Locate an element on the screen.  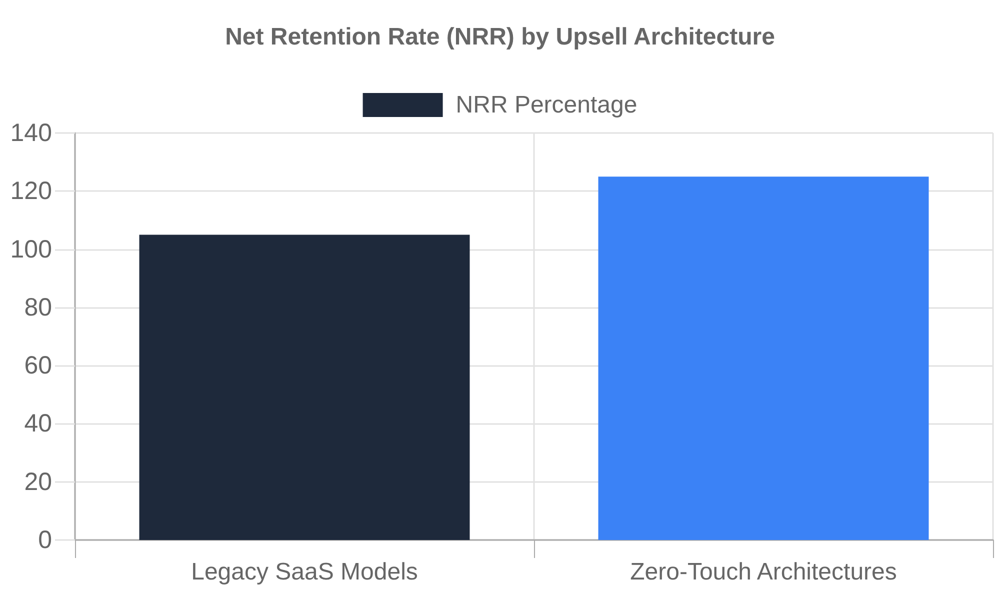
y-tick-label: 140 is located at coordinates (31, 133).